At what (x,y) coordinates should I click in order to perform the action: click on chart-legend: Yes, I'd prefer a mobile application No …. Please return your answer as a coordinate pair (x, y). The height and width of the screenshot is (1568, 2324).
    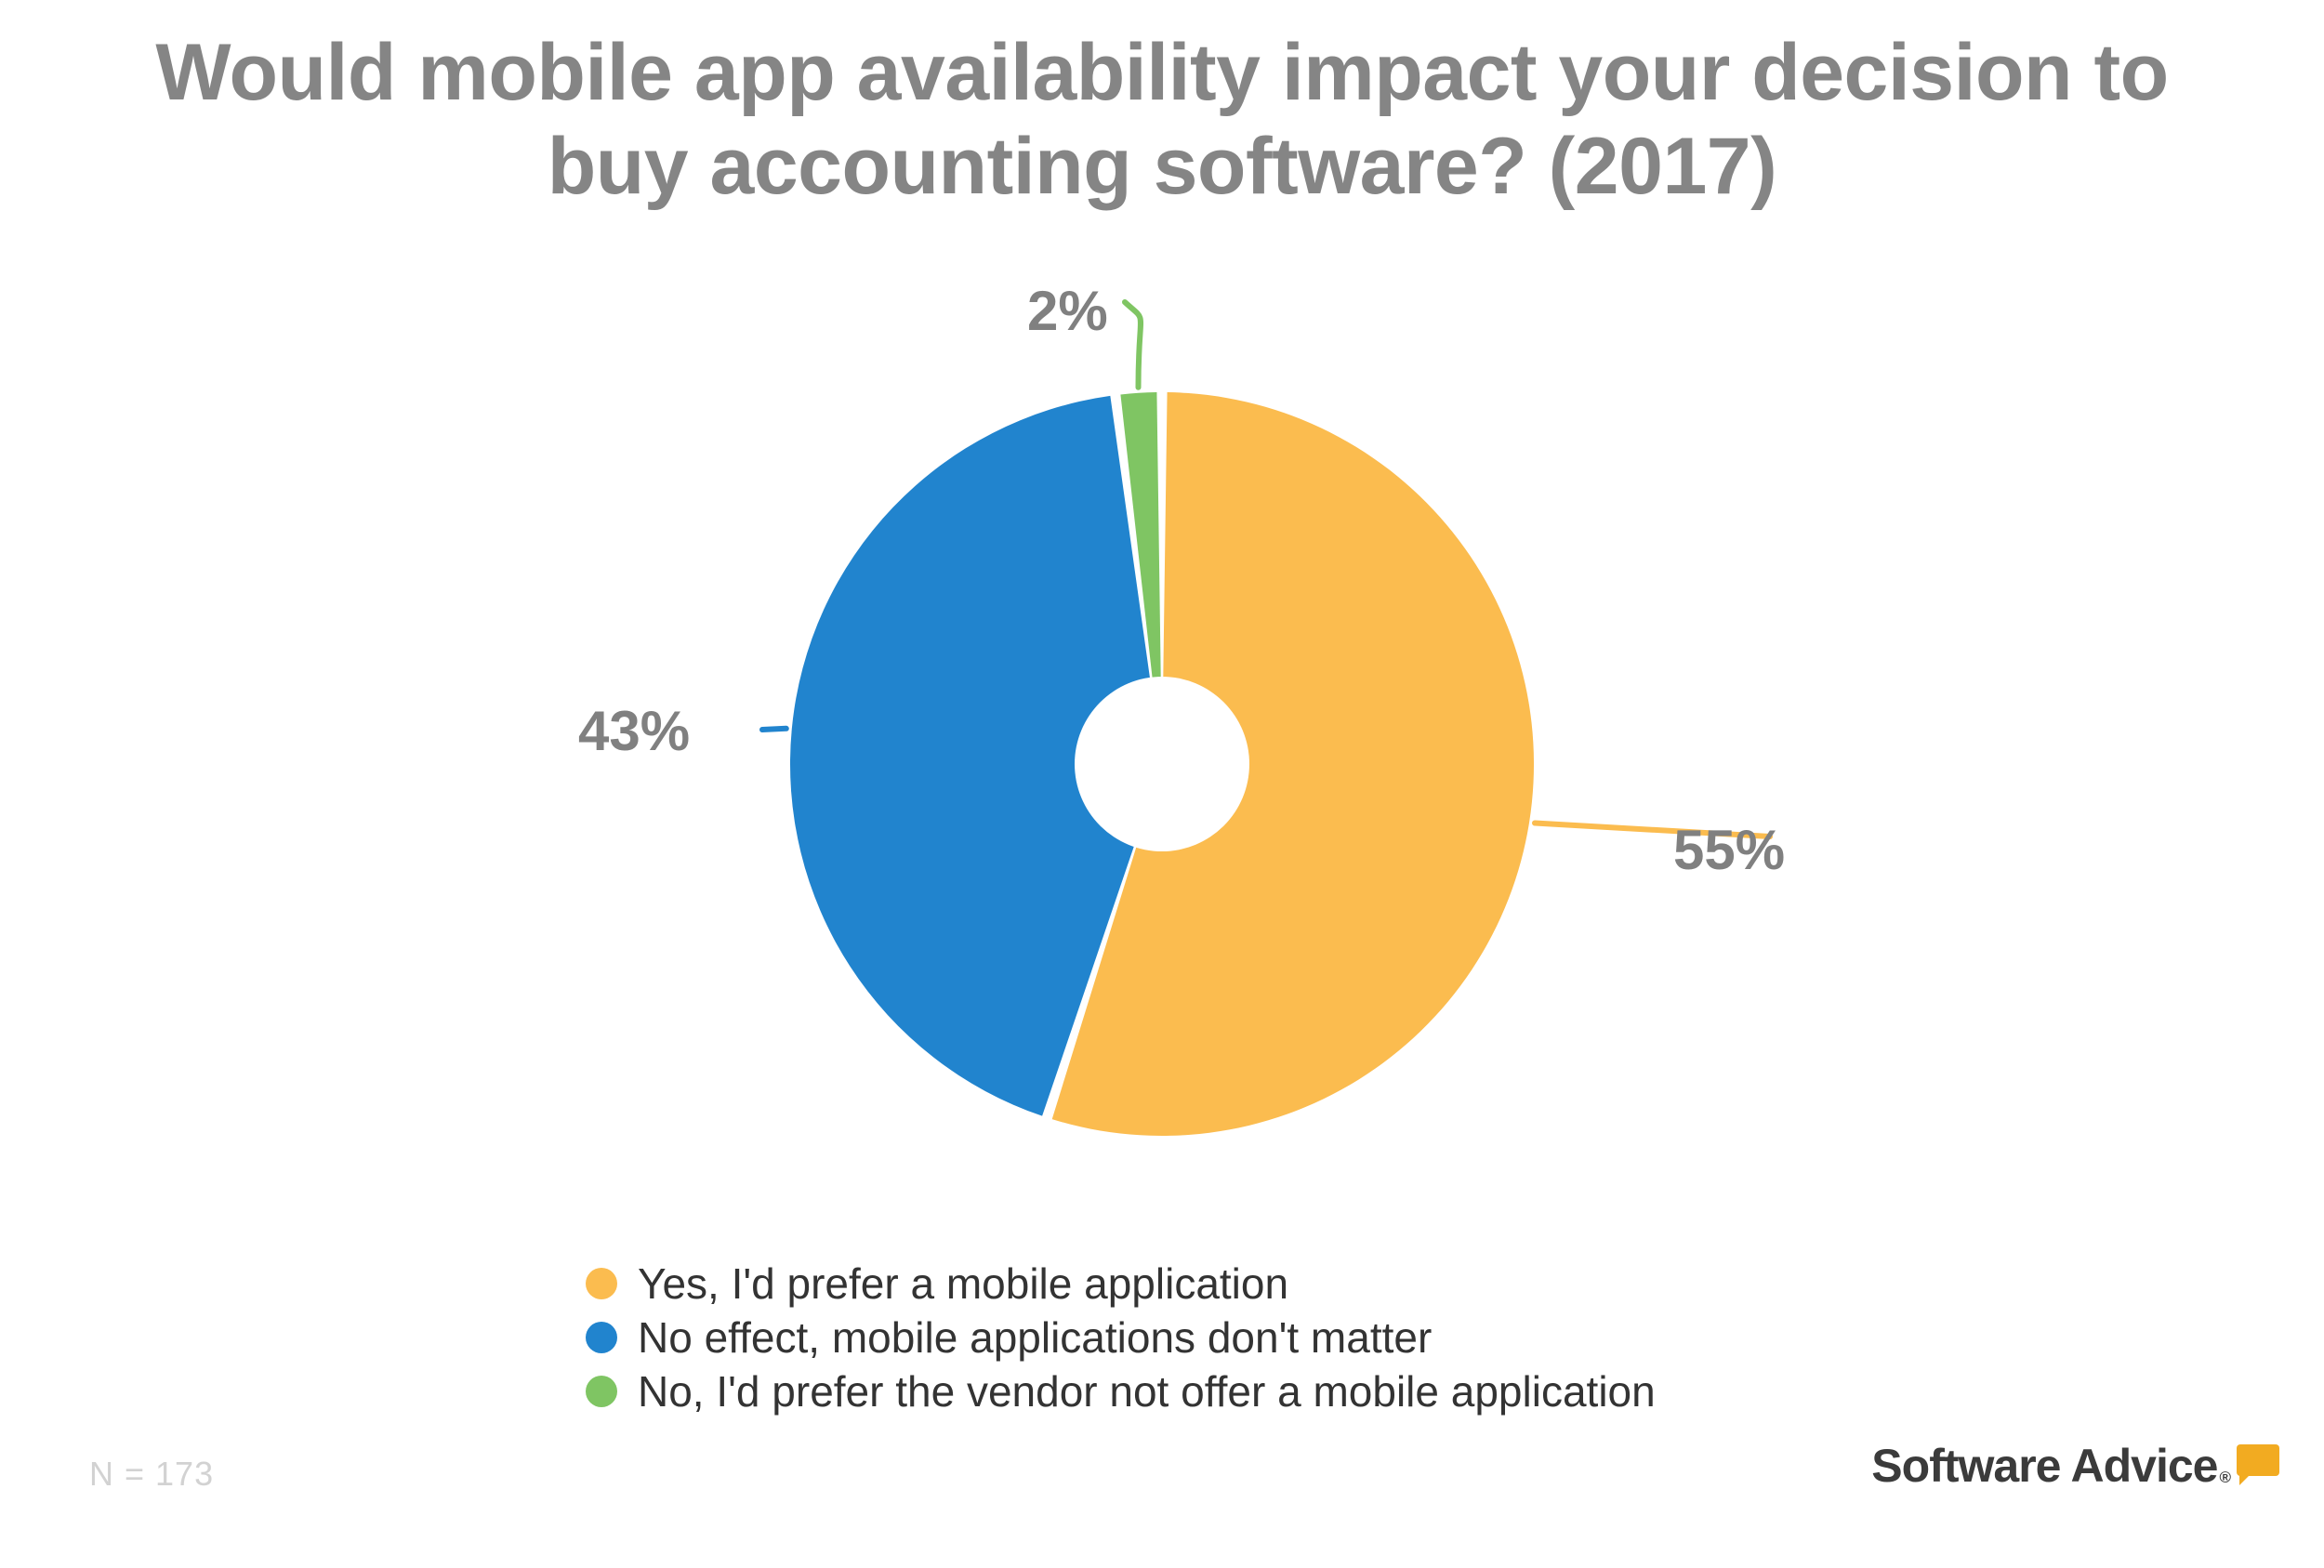
    Looking at the image, I should click on (1121, 1338).